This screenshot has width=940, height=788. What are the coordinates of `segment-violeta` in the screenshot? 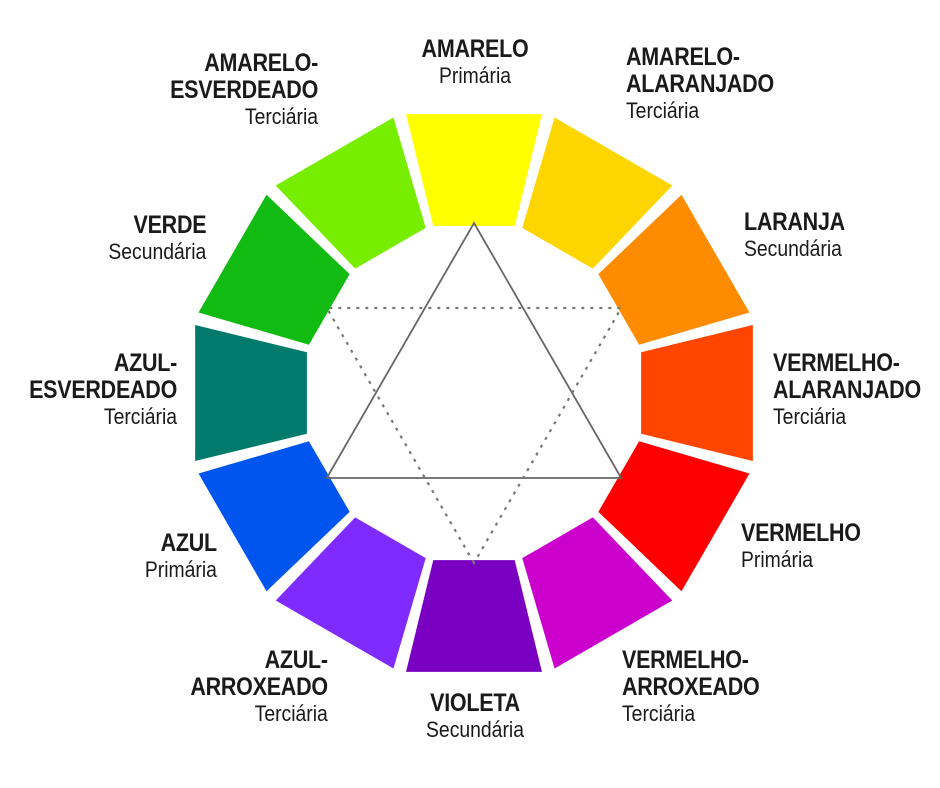 It's located at (474, 616).